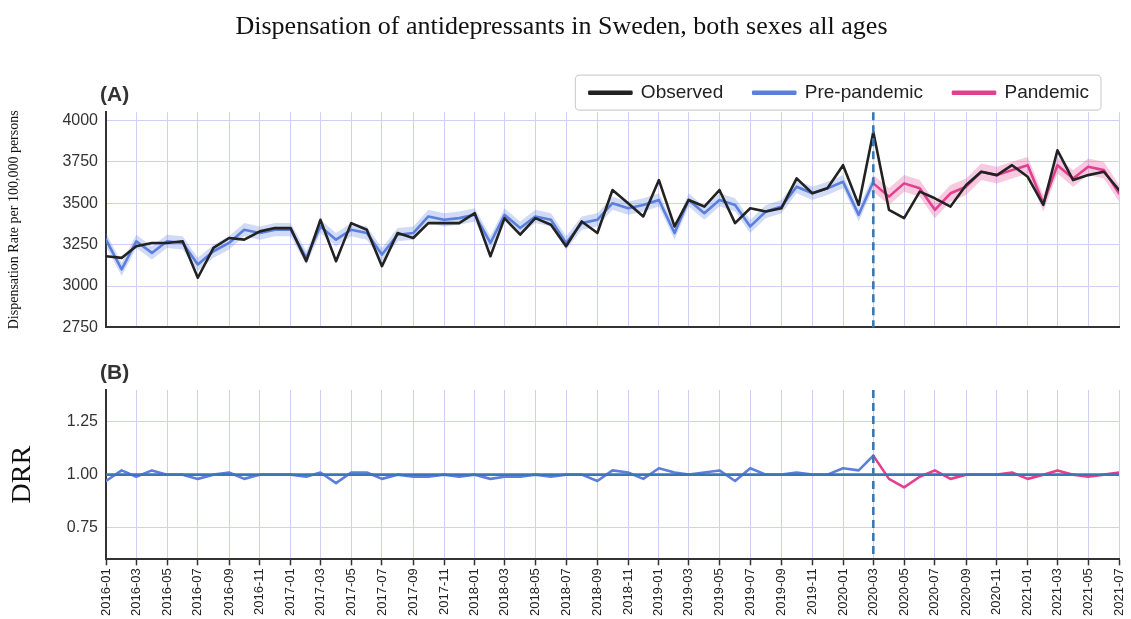 The image size is (1131, 619). I want to click on x-tick-label: 2021-05, so click(1087, 592).